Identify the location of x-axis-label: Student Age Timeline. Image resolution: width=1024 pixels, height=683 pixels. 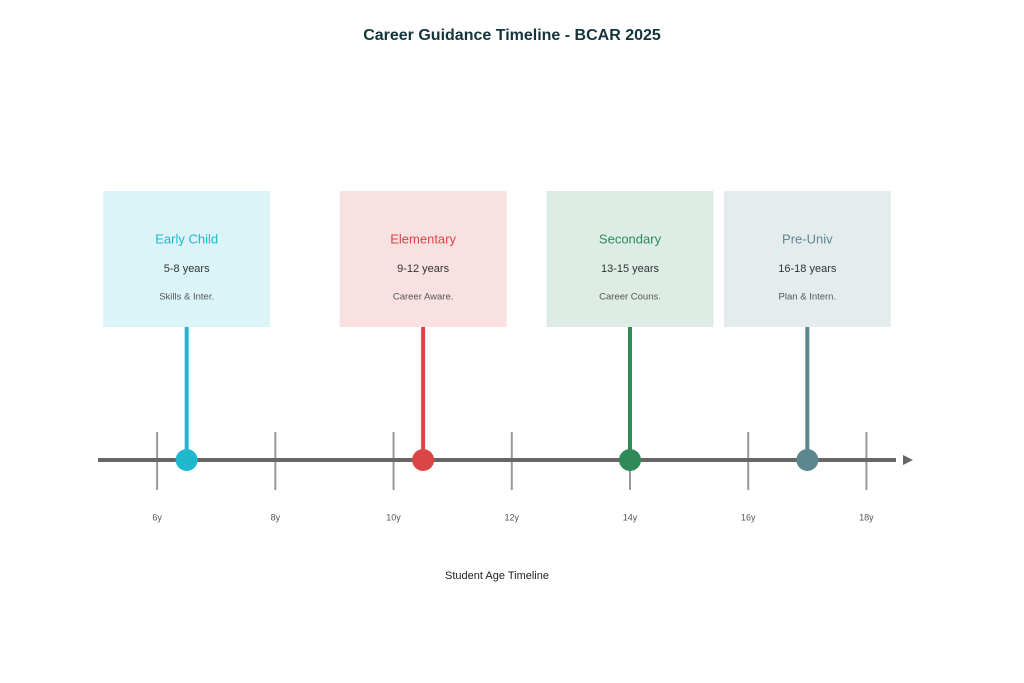
(497, 576).